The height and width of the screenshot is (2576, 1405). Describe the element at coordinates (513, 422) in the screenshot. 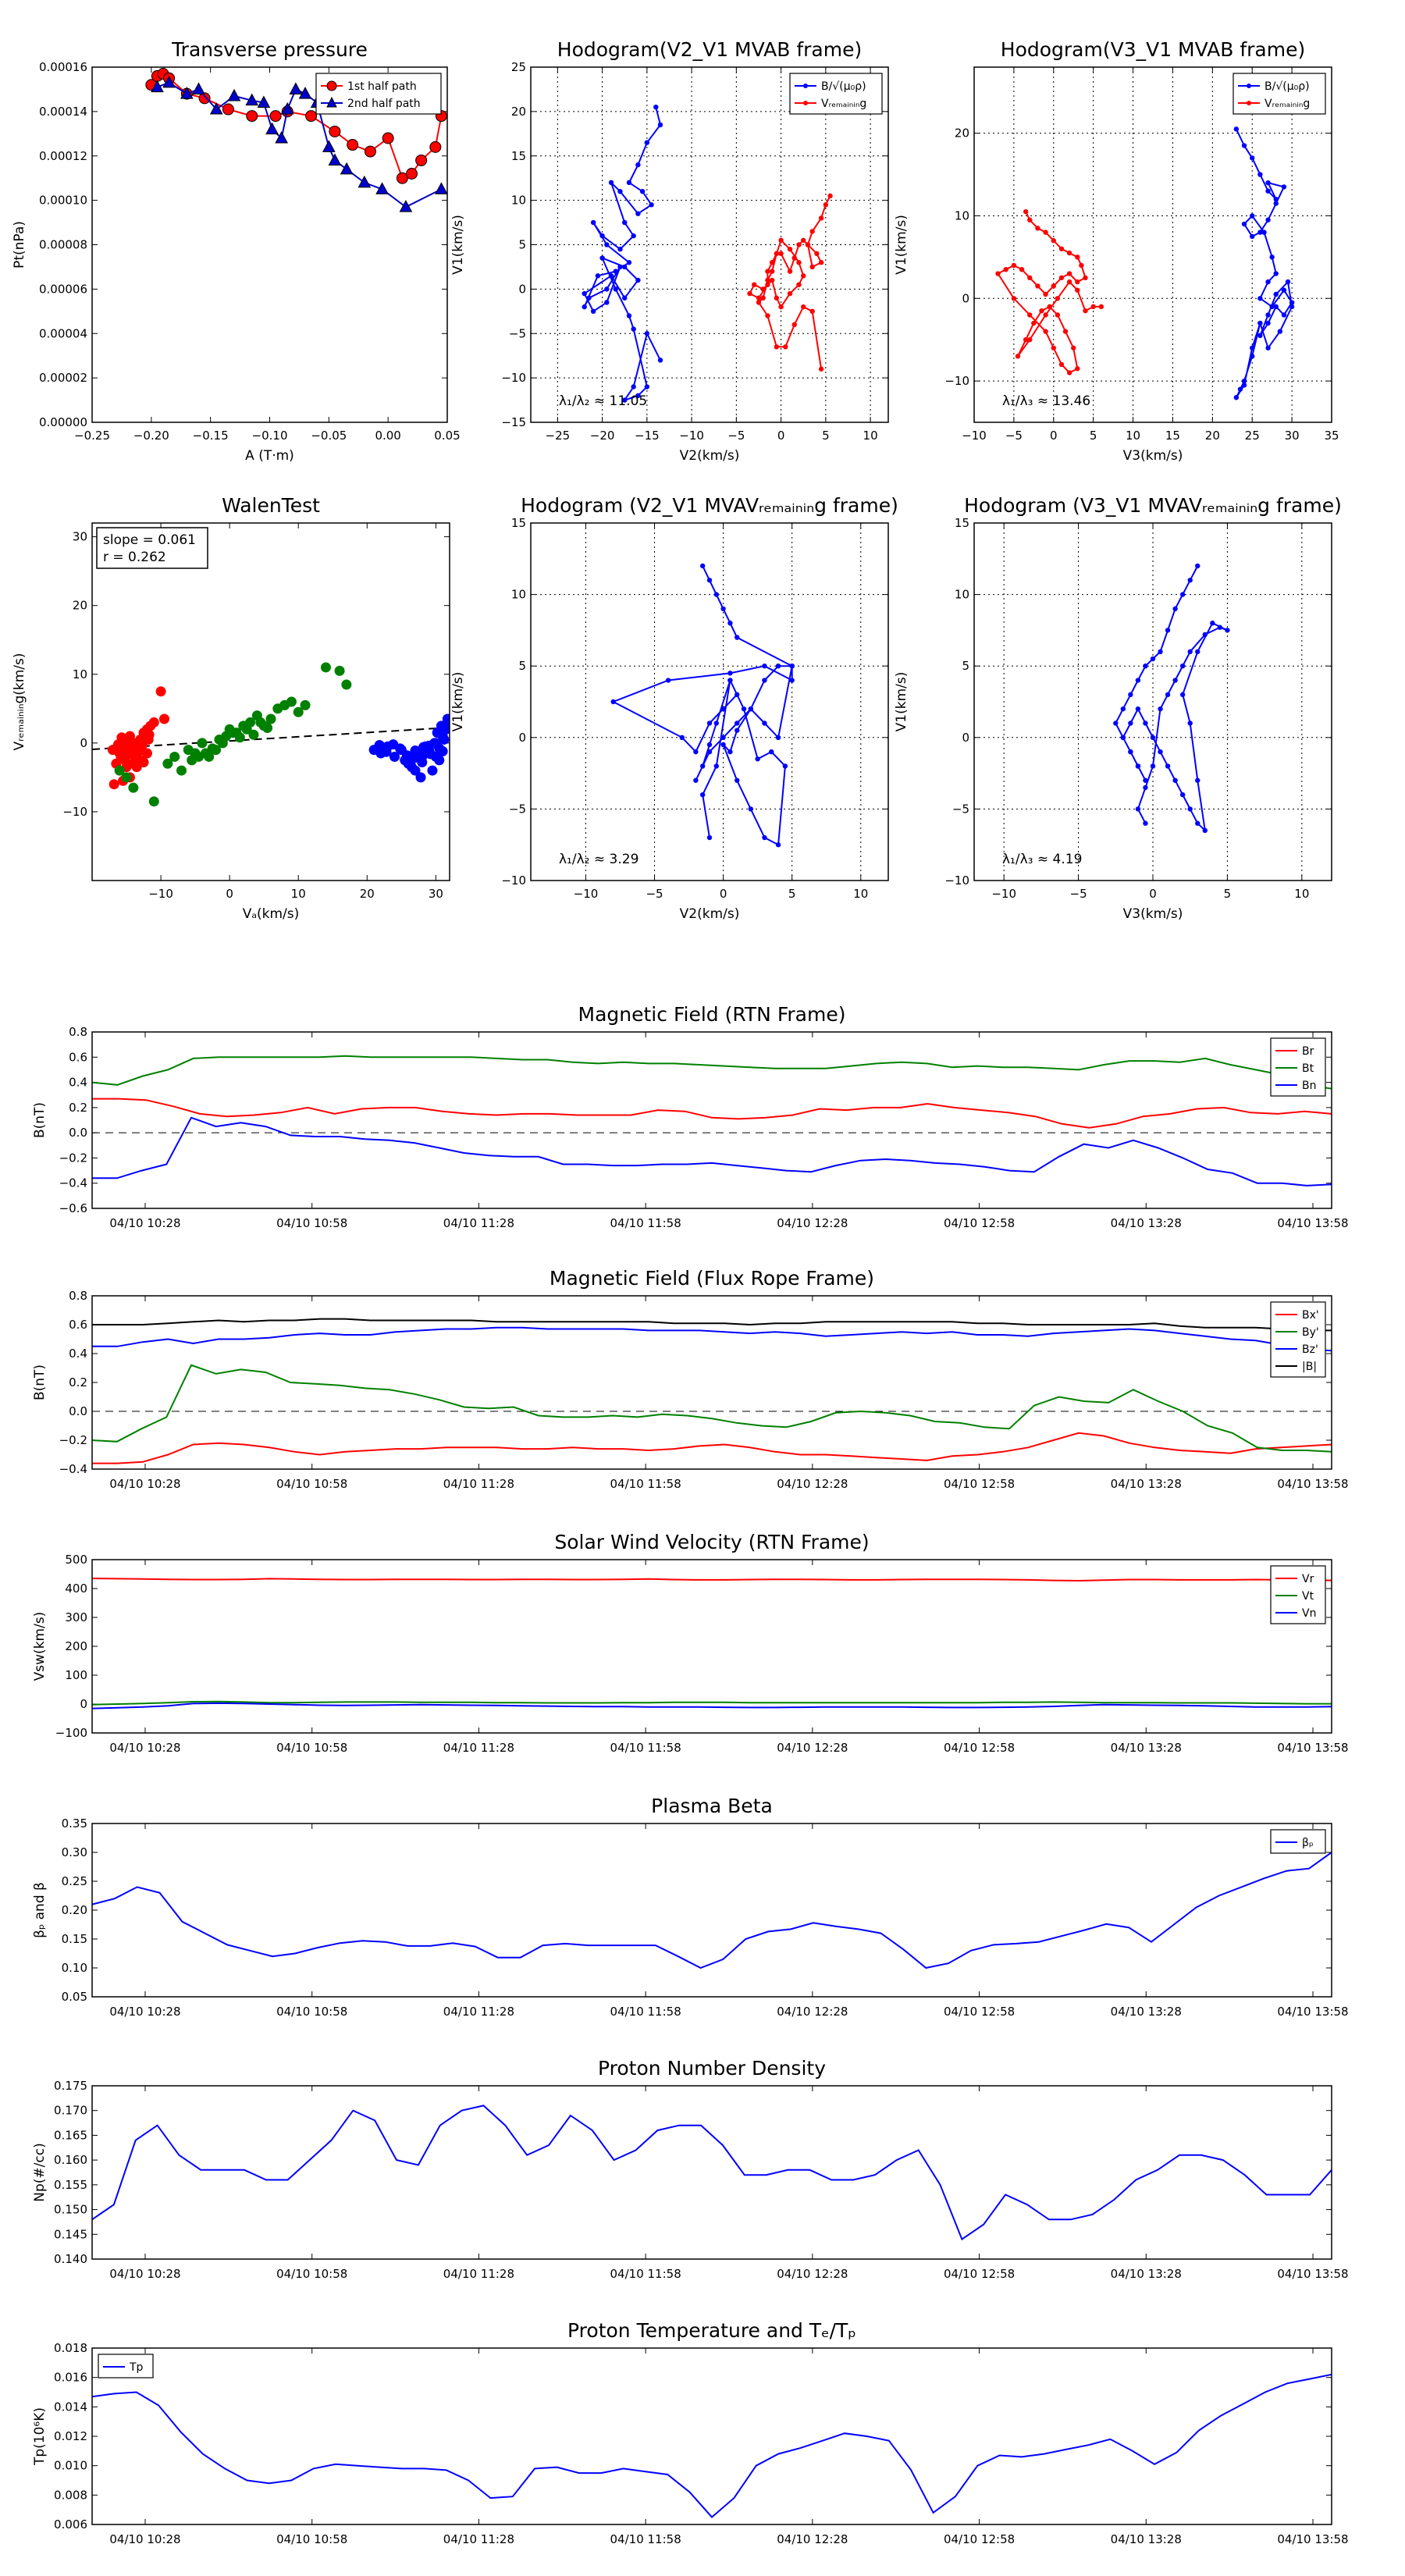

I see `y-tick-label: −15` at that location.